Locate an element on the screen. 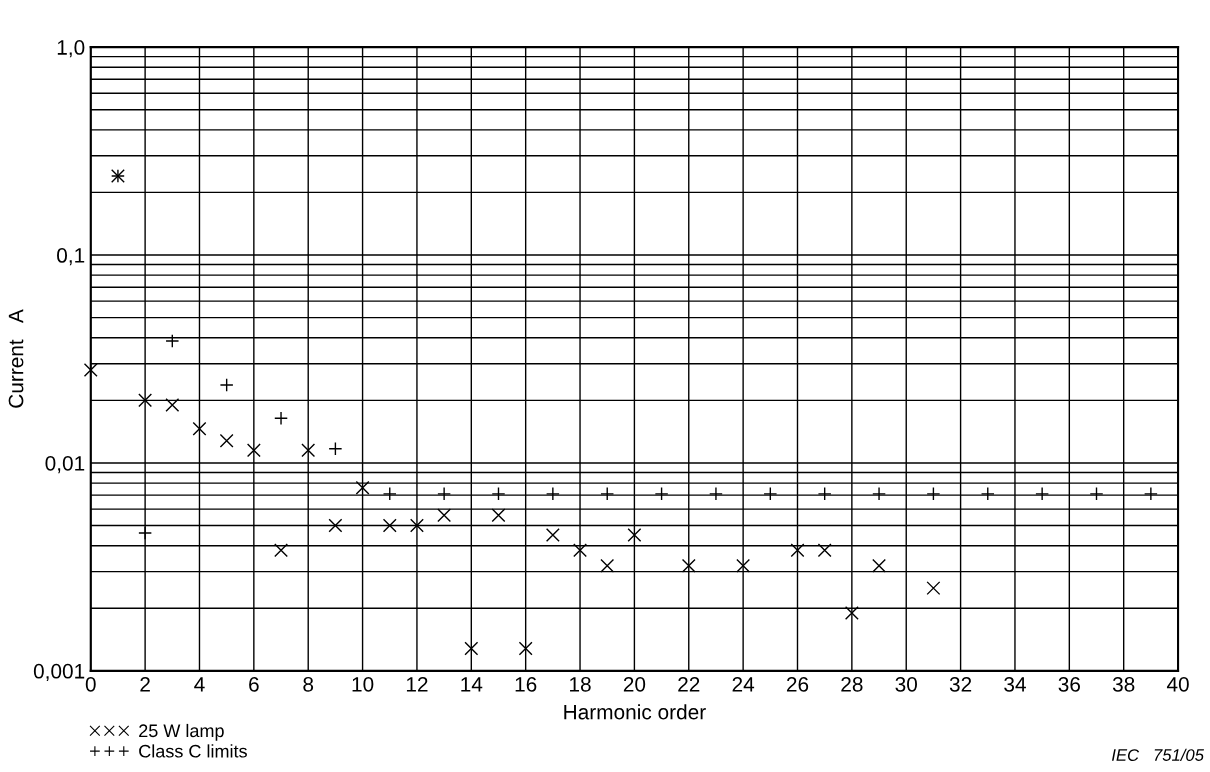  x-tick-label: 2 is located at coordinates (145, 684).